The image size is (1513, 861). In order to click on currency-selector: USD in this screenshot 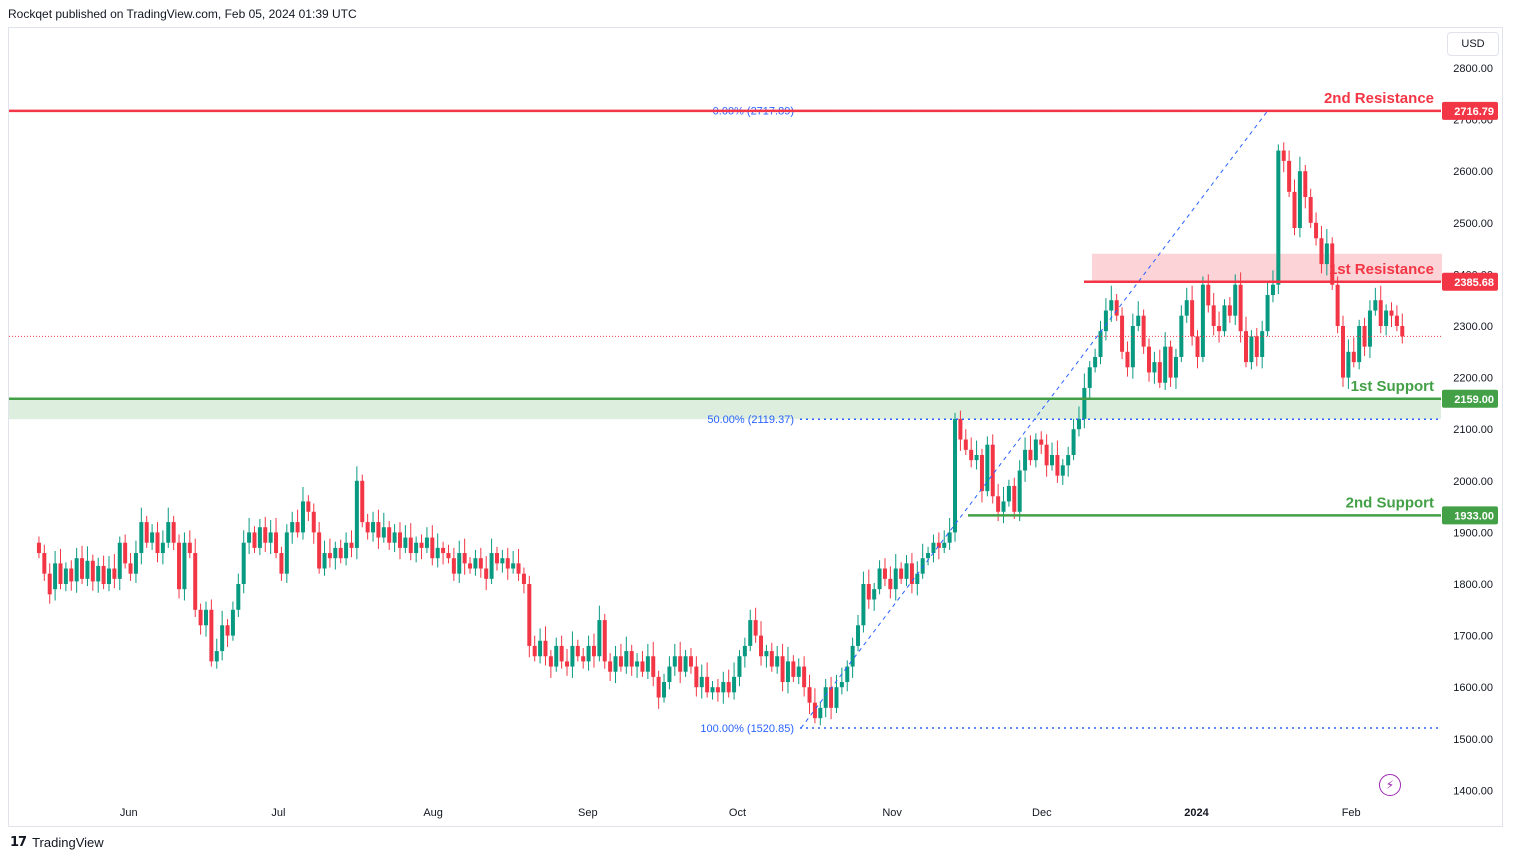, I will do `click(1473, 44)`.